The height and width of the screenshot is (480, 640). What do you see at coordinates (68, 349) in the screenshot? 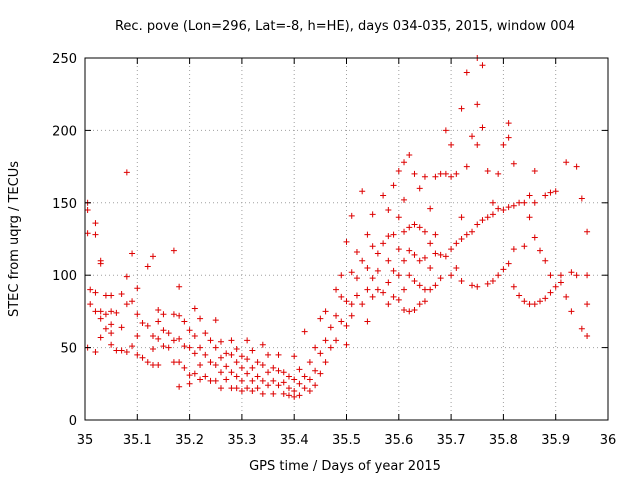
I see `y-tick-label: 50` at bounding box center [68, 349].